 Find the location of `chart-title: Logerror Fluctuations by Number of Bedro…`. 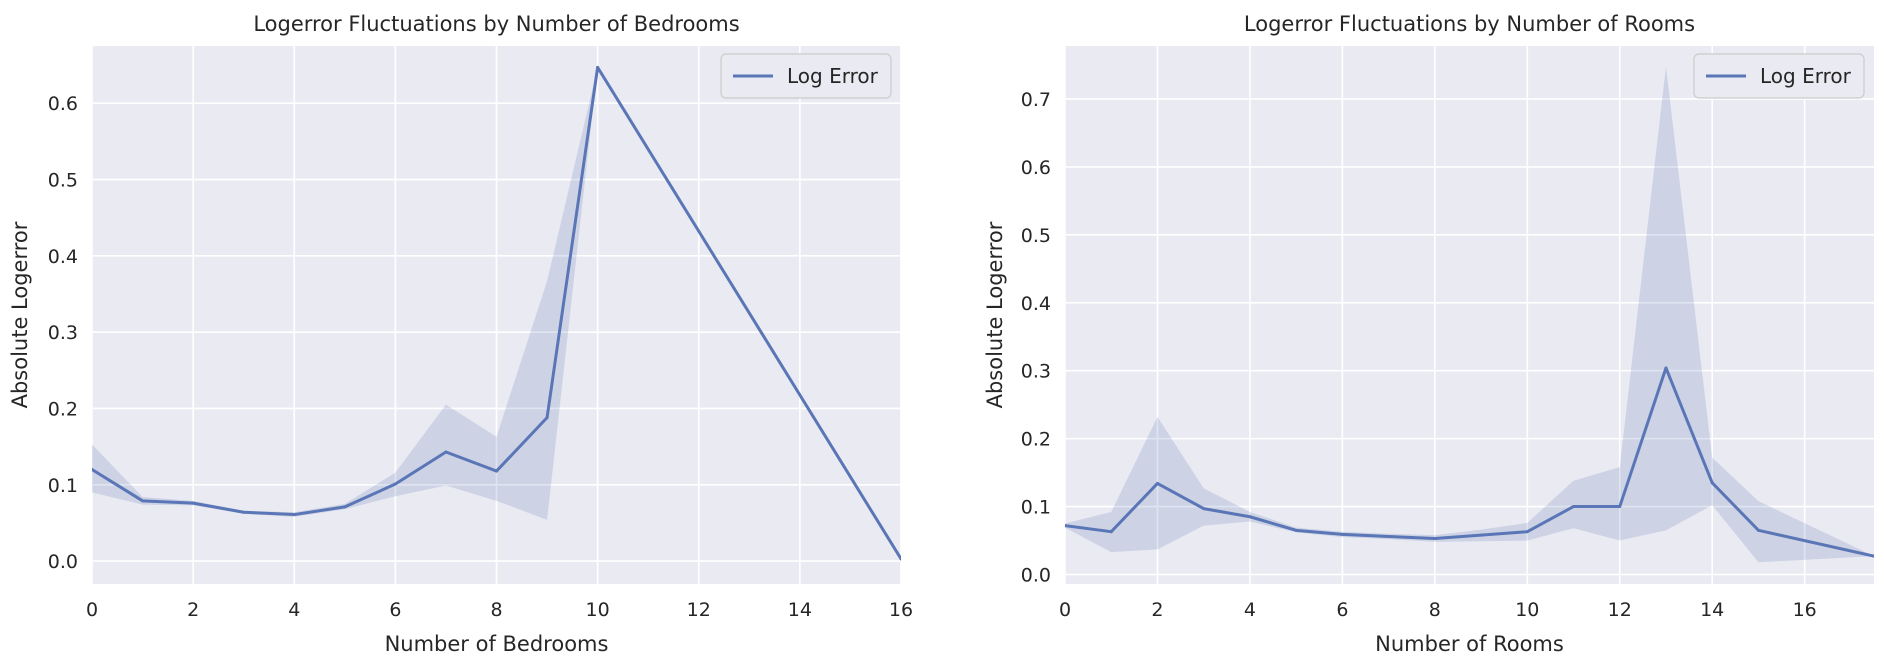

chart-title: Logerror Fluctuations by Number of Bedro… is located at coordinates (496, 24).